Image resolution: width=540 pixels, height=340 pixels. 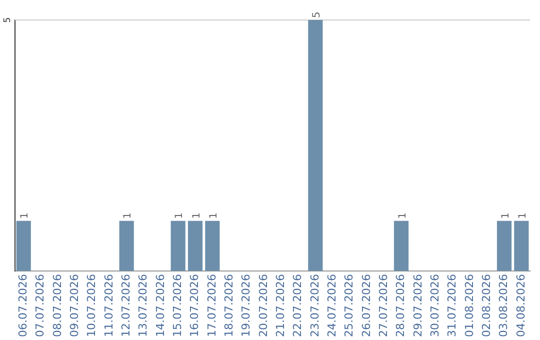 What do you see at coordinates (246, 306) in the screenshot?
I see `x-tick-label: 19.07.2026` at bounding box center [246, 306].